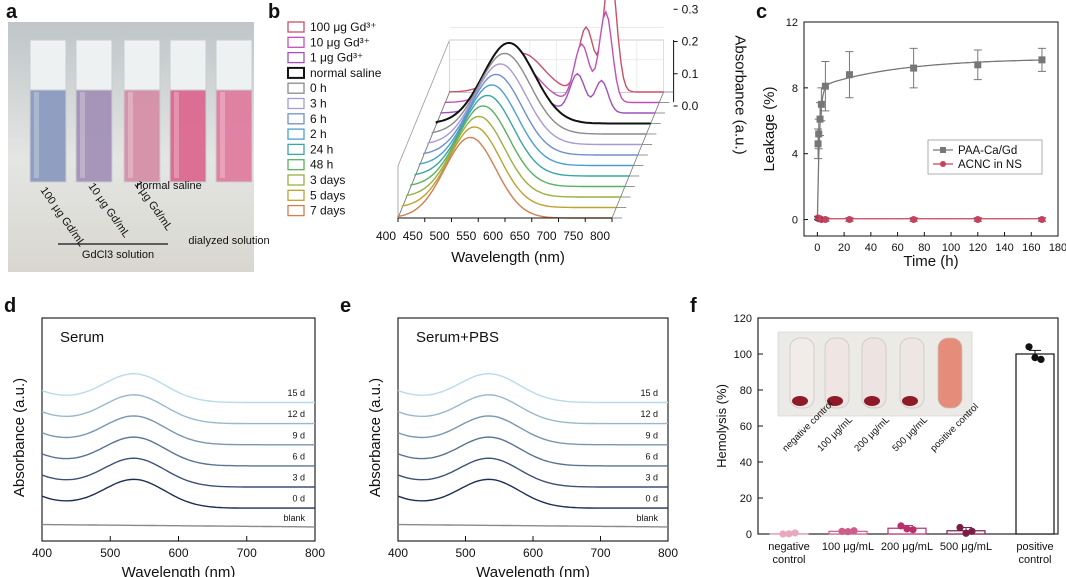  I want to click on b-x-axis-title: Wavelength (nm), so click(508, 257).